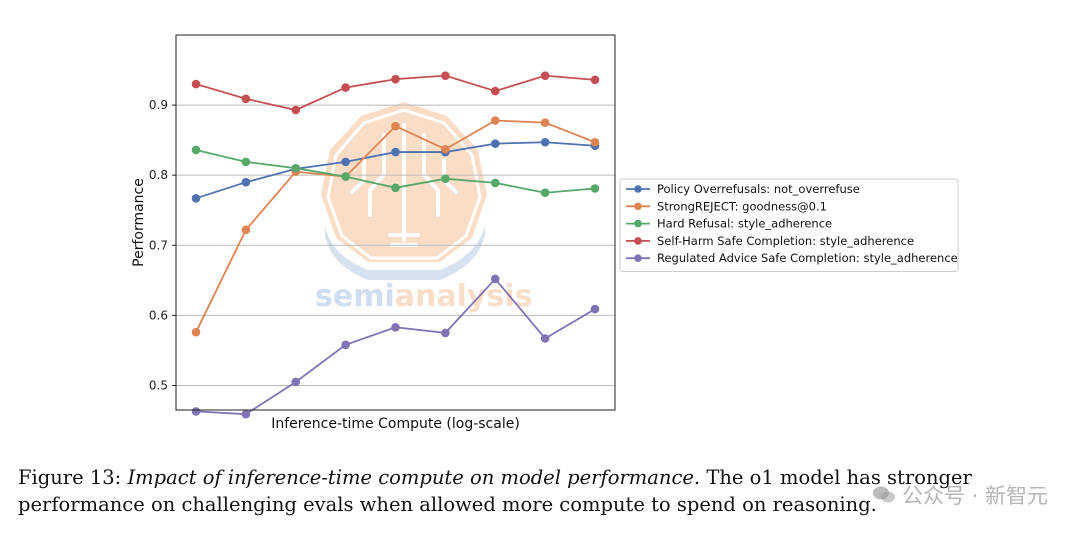  What do you see at coordinates (974, 496) in the screenshot?
I see `watermark-text: 公众号 · 新智元` at bounding box center [974, 496].